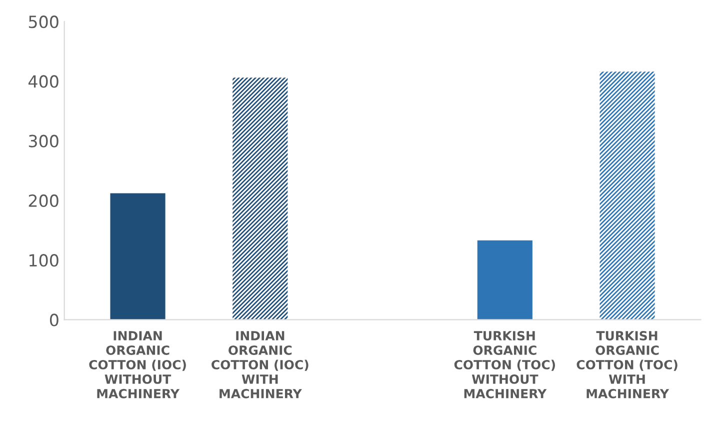 The image size is (715, 432). What do you see at coordinates (43, 81) in the screenshot?
I see `y-tick-label: 400` at bounding box center [43, 81].